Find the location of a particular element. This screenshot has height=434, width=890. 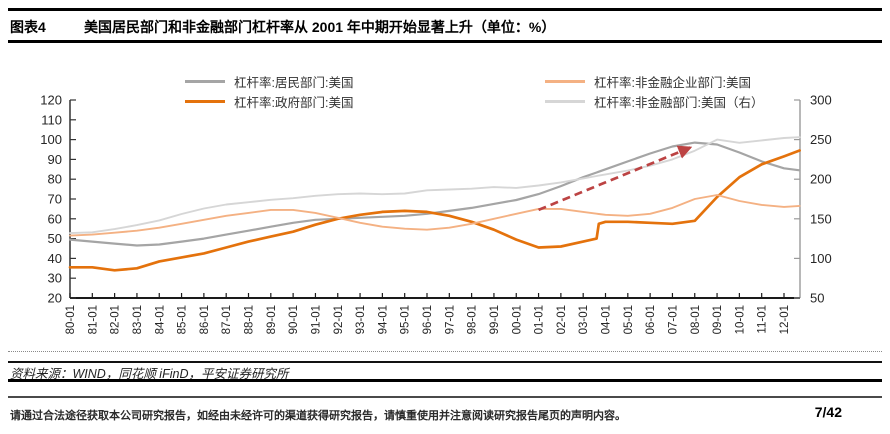

x-axis-label: 98-01 is located at coordinates (473, 319).